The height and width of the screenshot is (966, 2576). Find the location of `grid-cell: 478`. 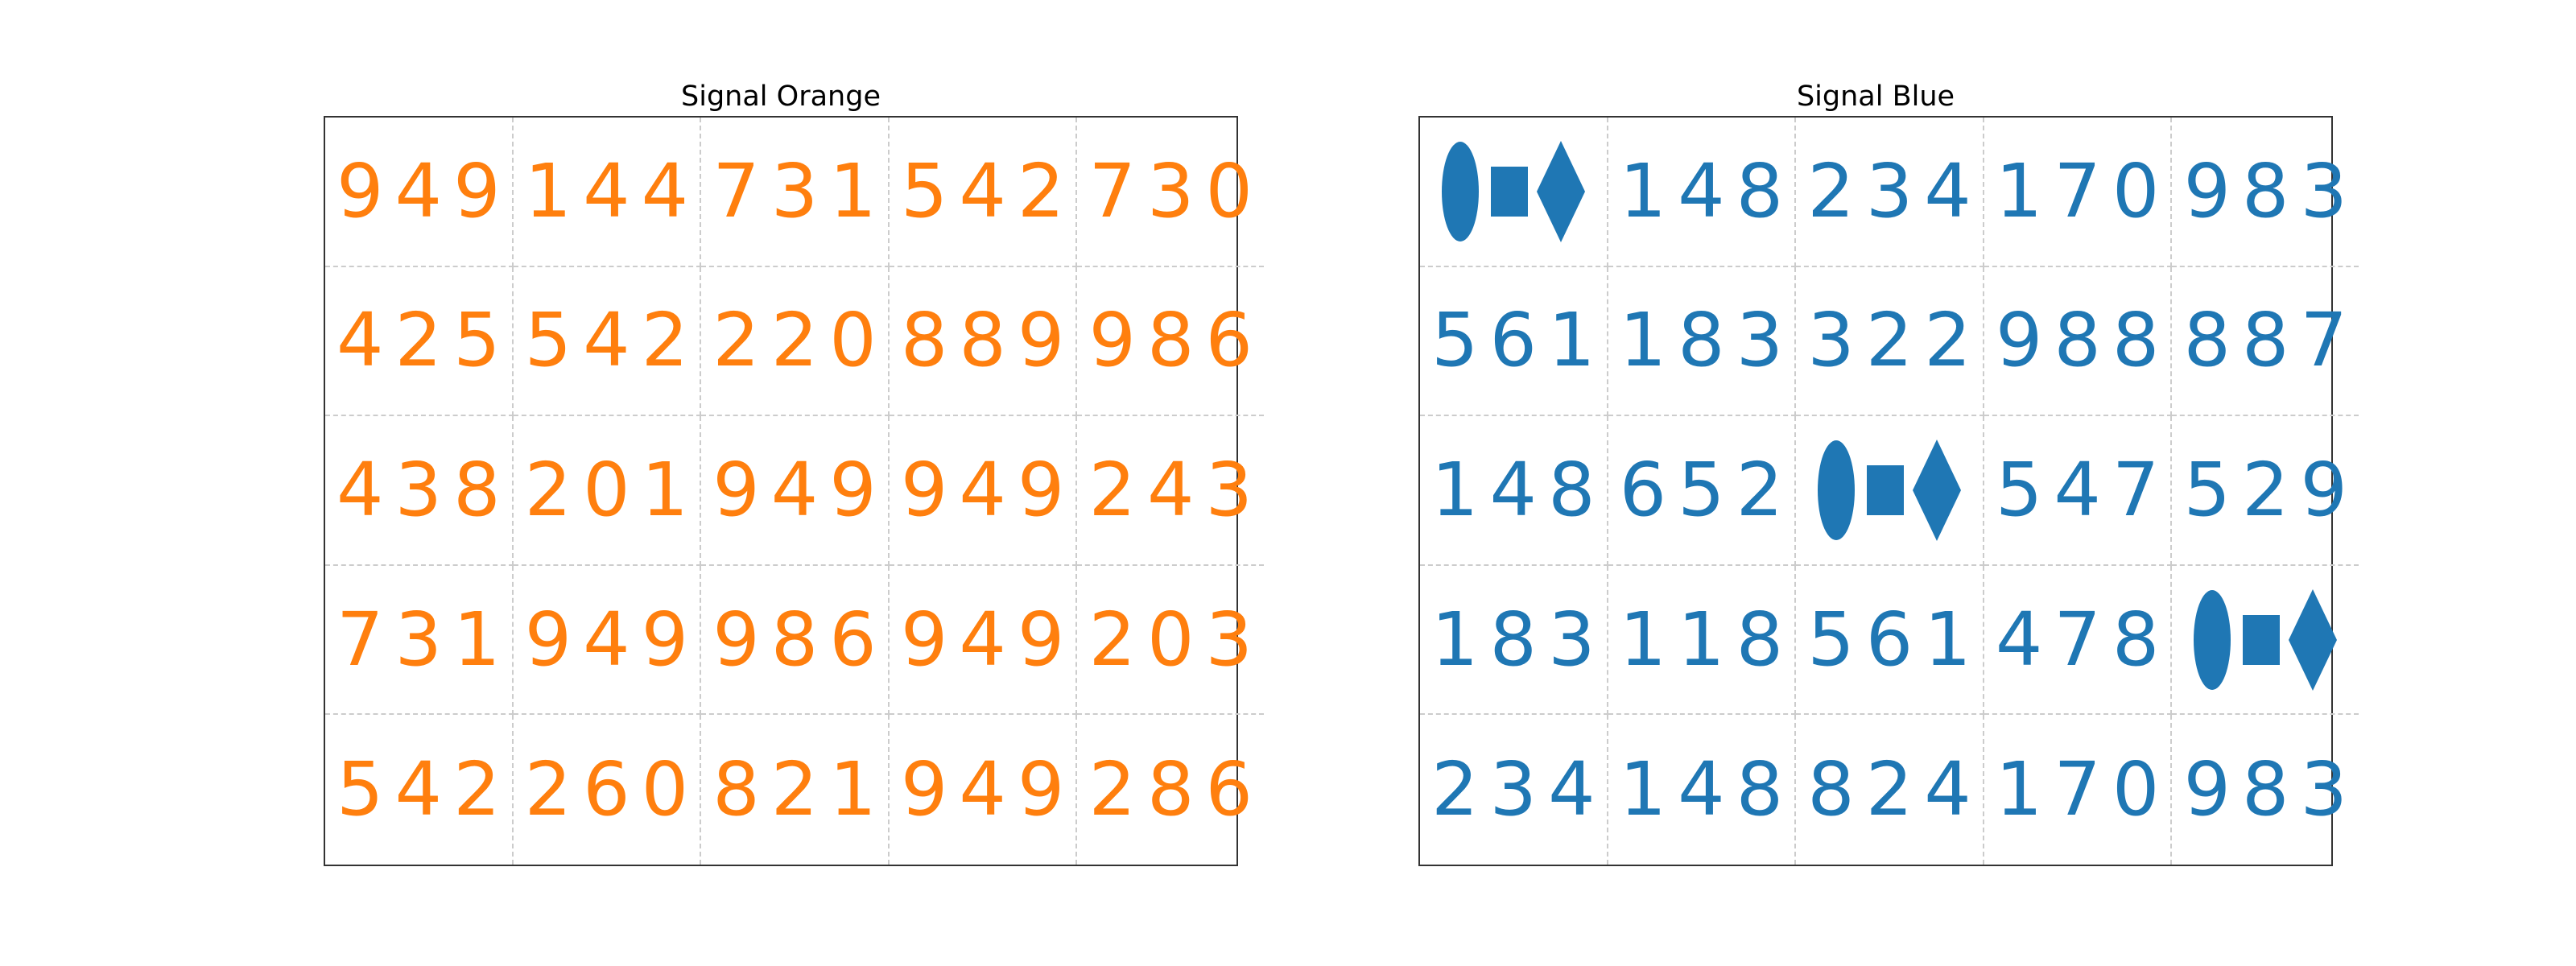

grid-cell: 478 is located at coordinates (2078, 640).